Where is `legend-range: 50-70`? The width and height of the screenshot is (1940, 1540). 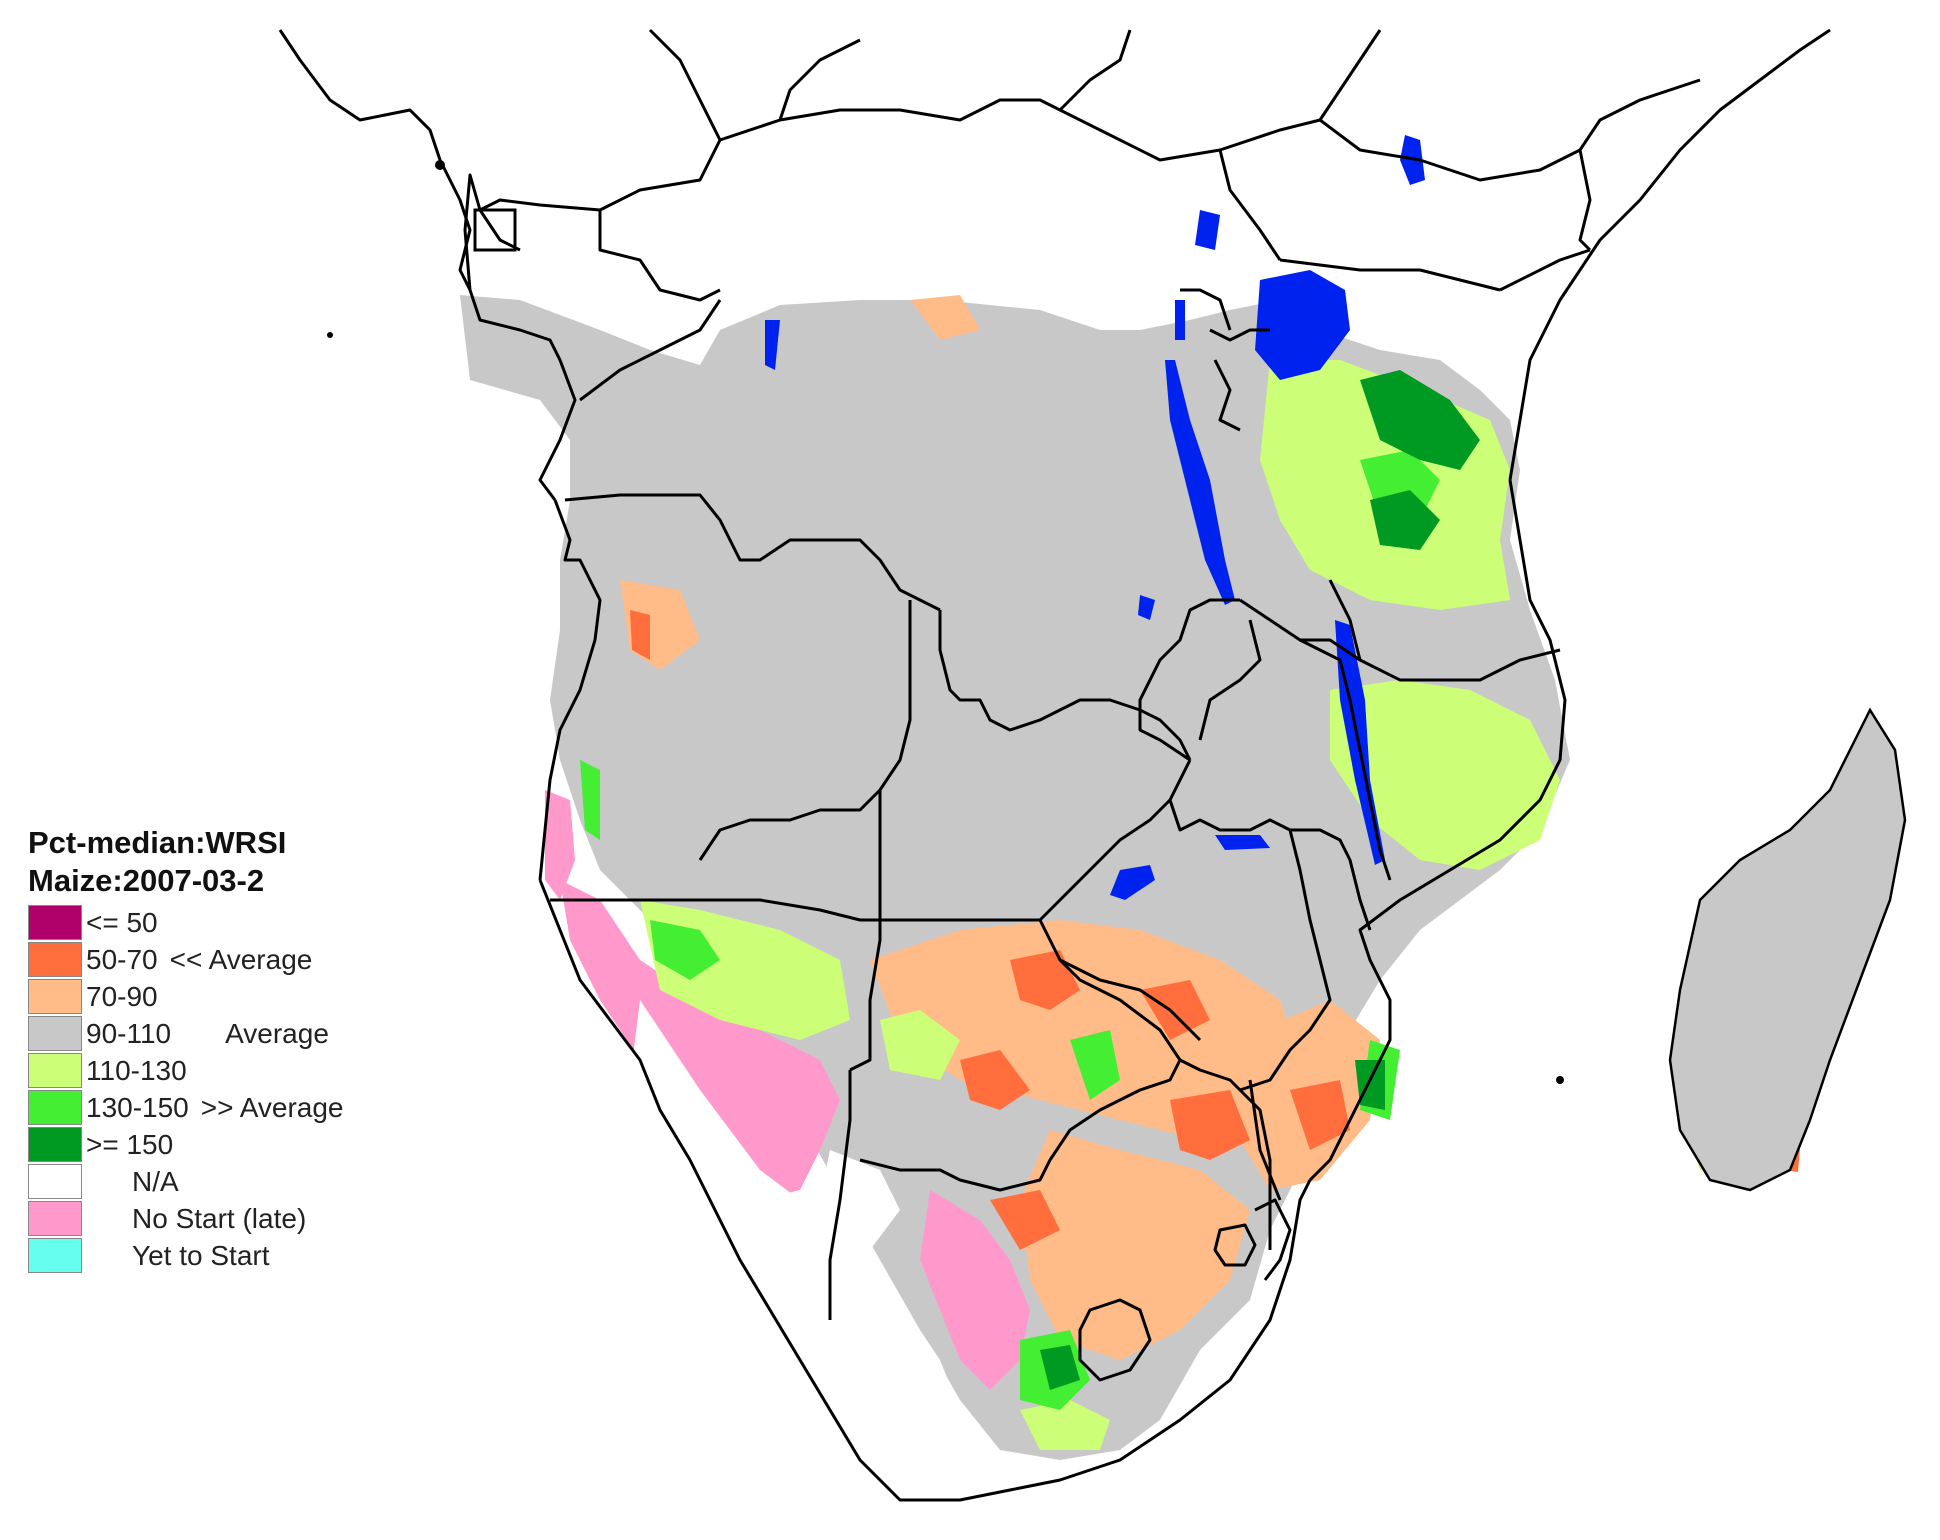
legend-range: 50-70 is located at coordinates (122, 959).